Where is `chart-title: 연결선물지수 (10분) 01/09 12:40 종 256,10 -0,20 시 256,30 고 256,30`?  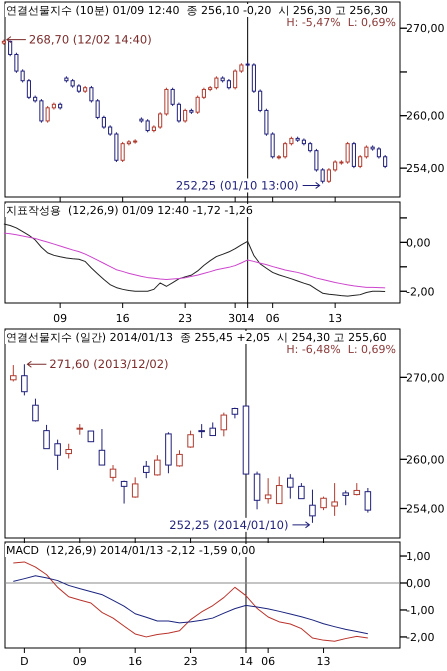
chart-title: 연결선물지수 (10분) 01/09 12:40 종 256,10 -0,20 시 256,30 고 256,30 is located at coordinates (197, 10).